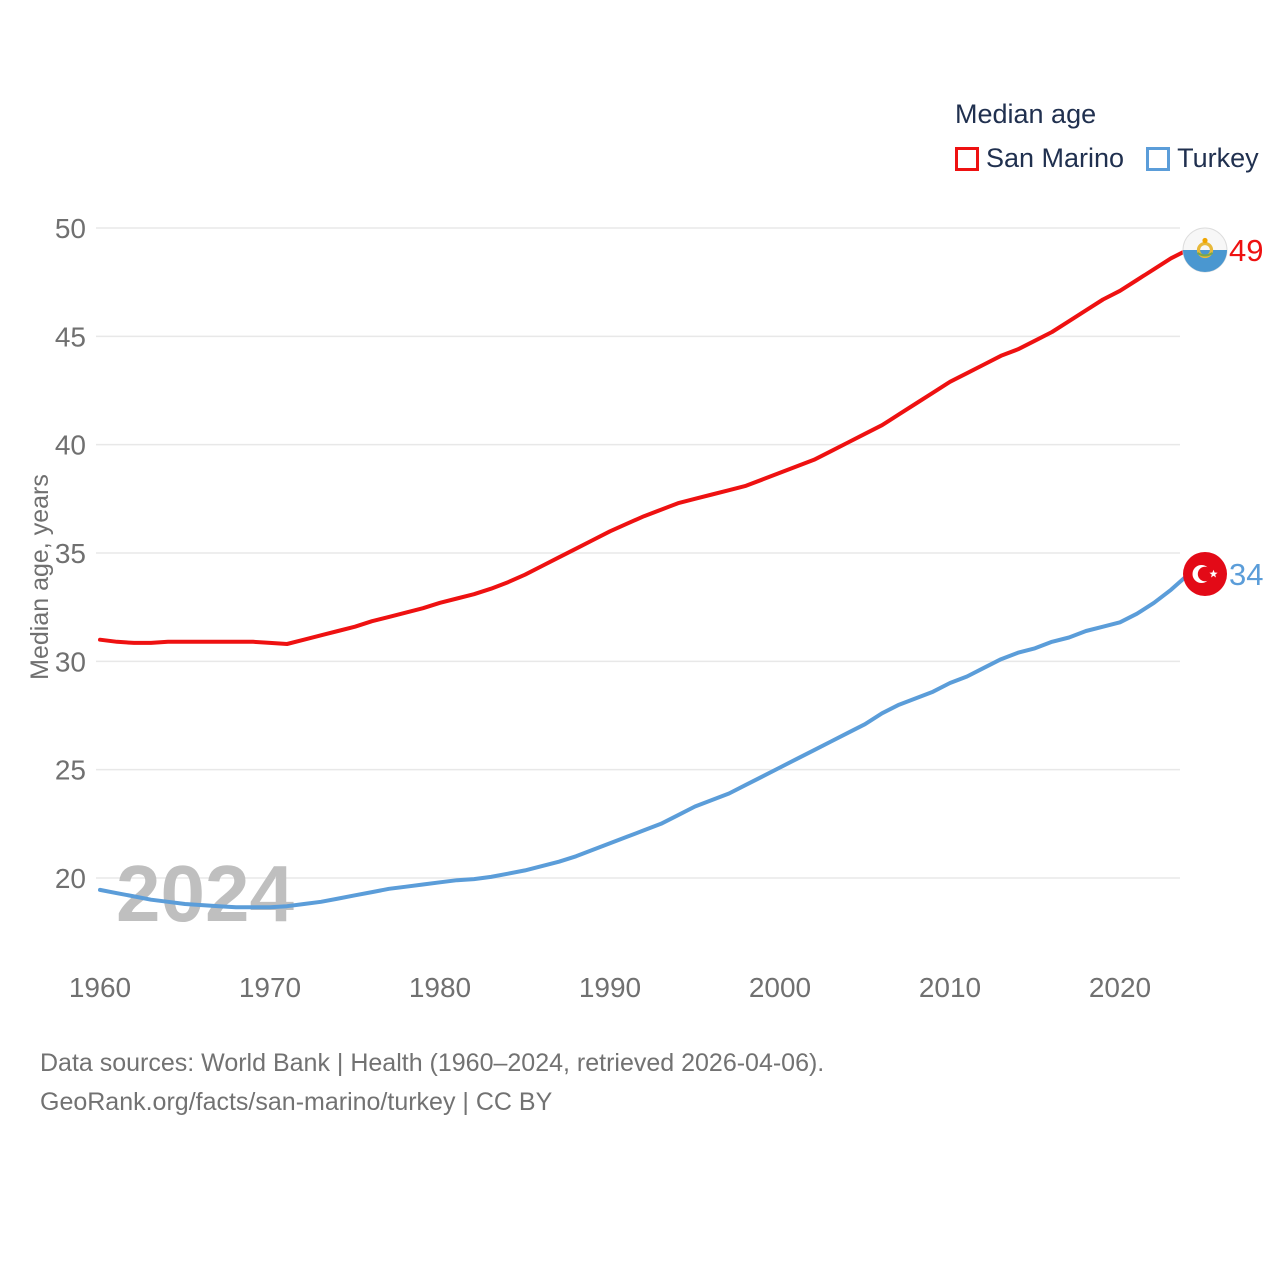 Image resolution: width=1280 pixels, height=1280 pixels. Describe the element at coordinates (1246, 250) in the screenshot. I see `san-marino-end-value: 49` at that location.